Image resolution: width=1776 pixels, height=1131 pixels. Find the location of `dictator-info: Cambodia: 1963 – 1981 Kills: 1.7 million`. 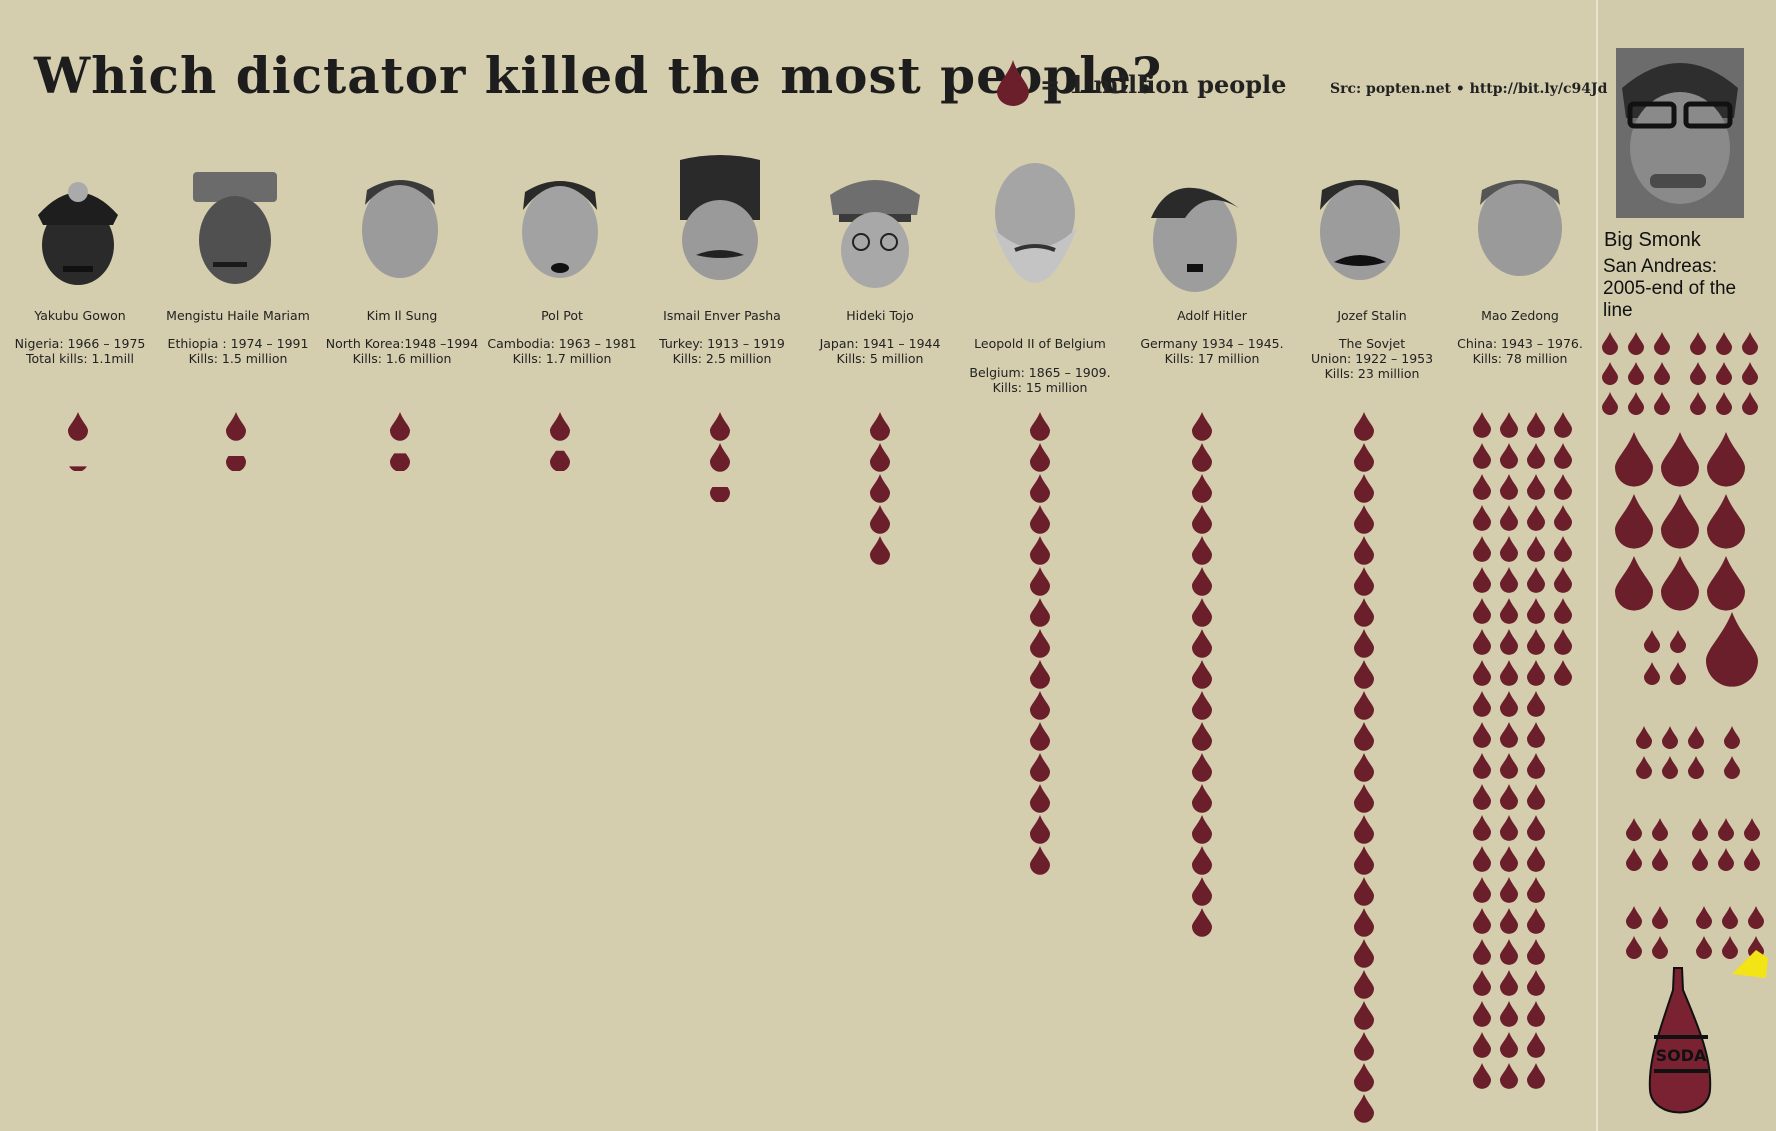

dictator-info: Cambodia: 1963 – 1981 Kills: 1.7 million is located at coordinates (562, 351).